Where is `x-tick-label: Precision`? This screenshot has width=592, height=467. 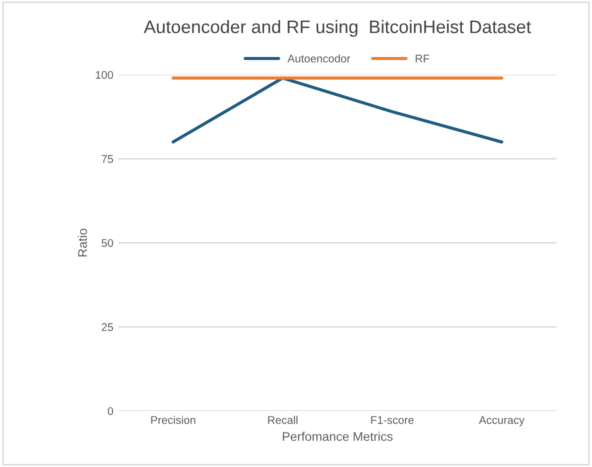 x-tick-label: Precision is located at coordinates (173, 420).